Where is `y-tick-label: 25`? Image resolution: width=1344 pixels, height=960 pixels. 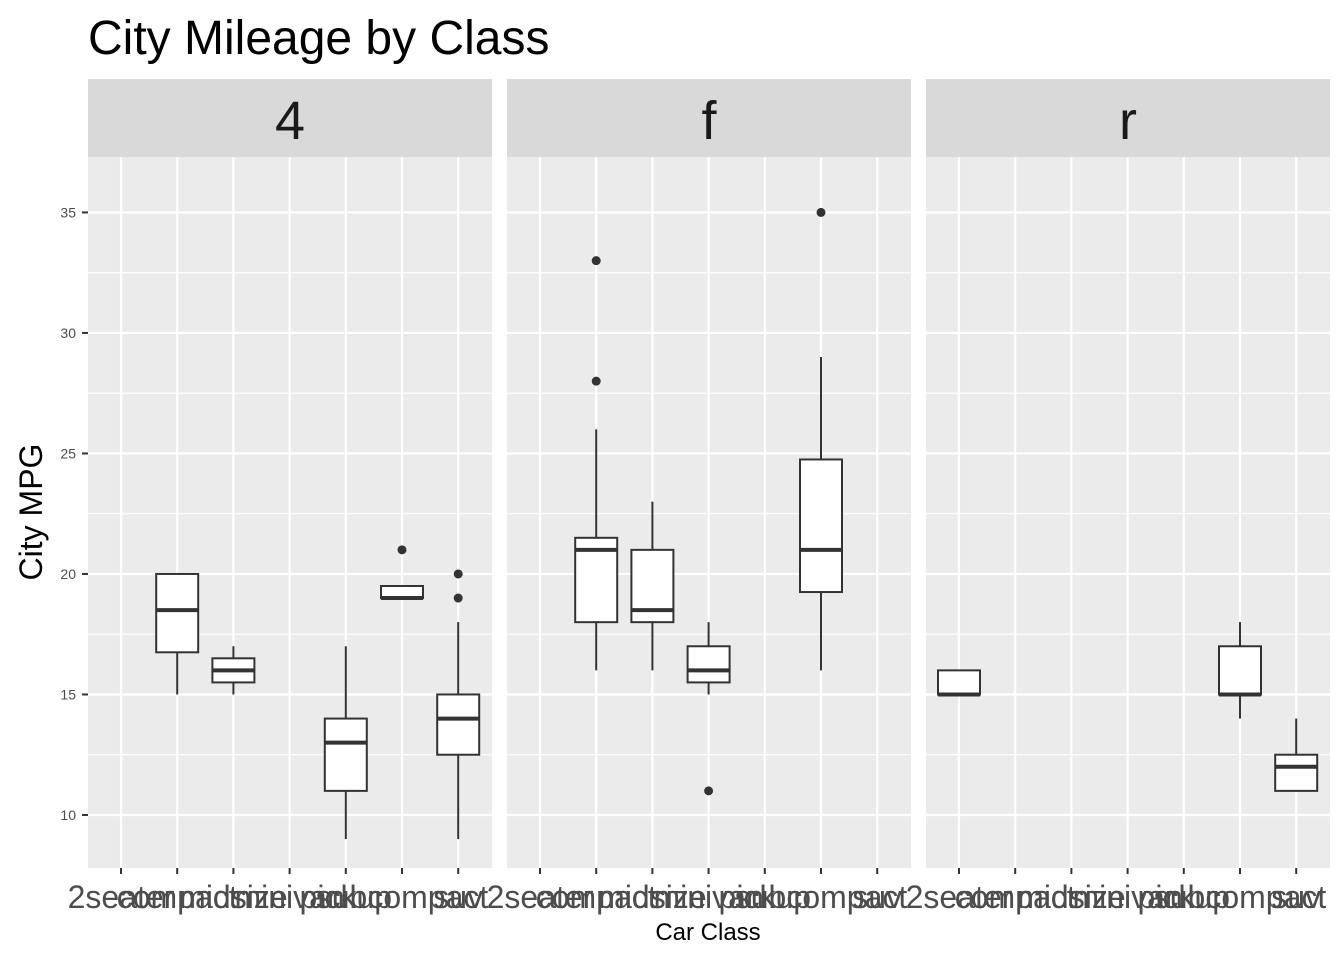 y-tick-label: 25 is located at coordinates (68, 453).